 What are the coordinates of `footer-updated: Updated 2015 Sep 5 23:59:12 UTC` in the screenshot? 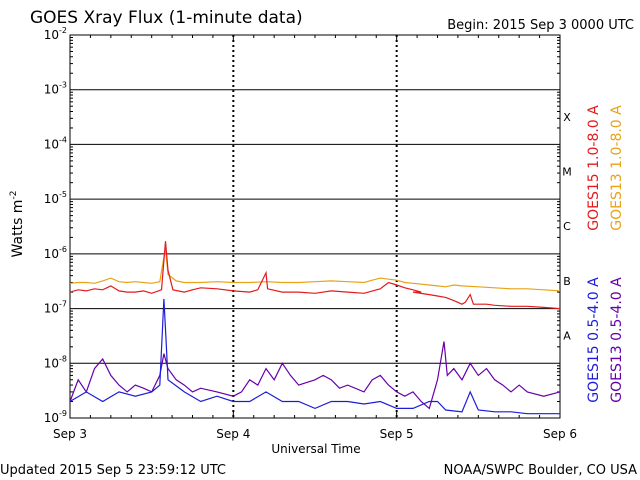 It's located at (113, 470).